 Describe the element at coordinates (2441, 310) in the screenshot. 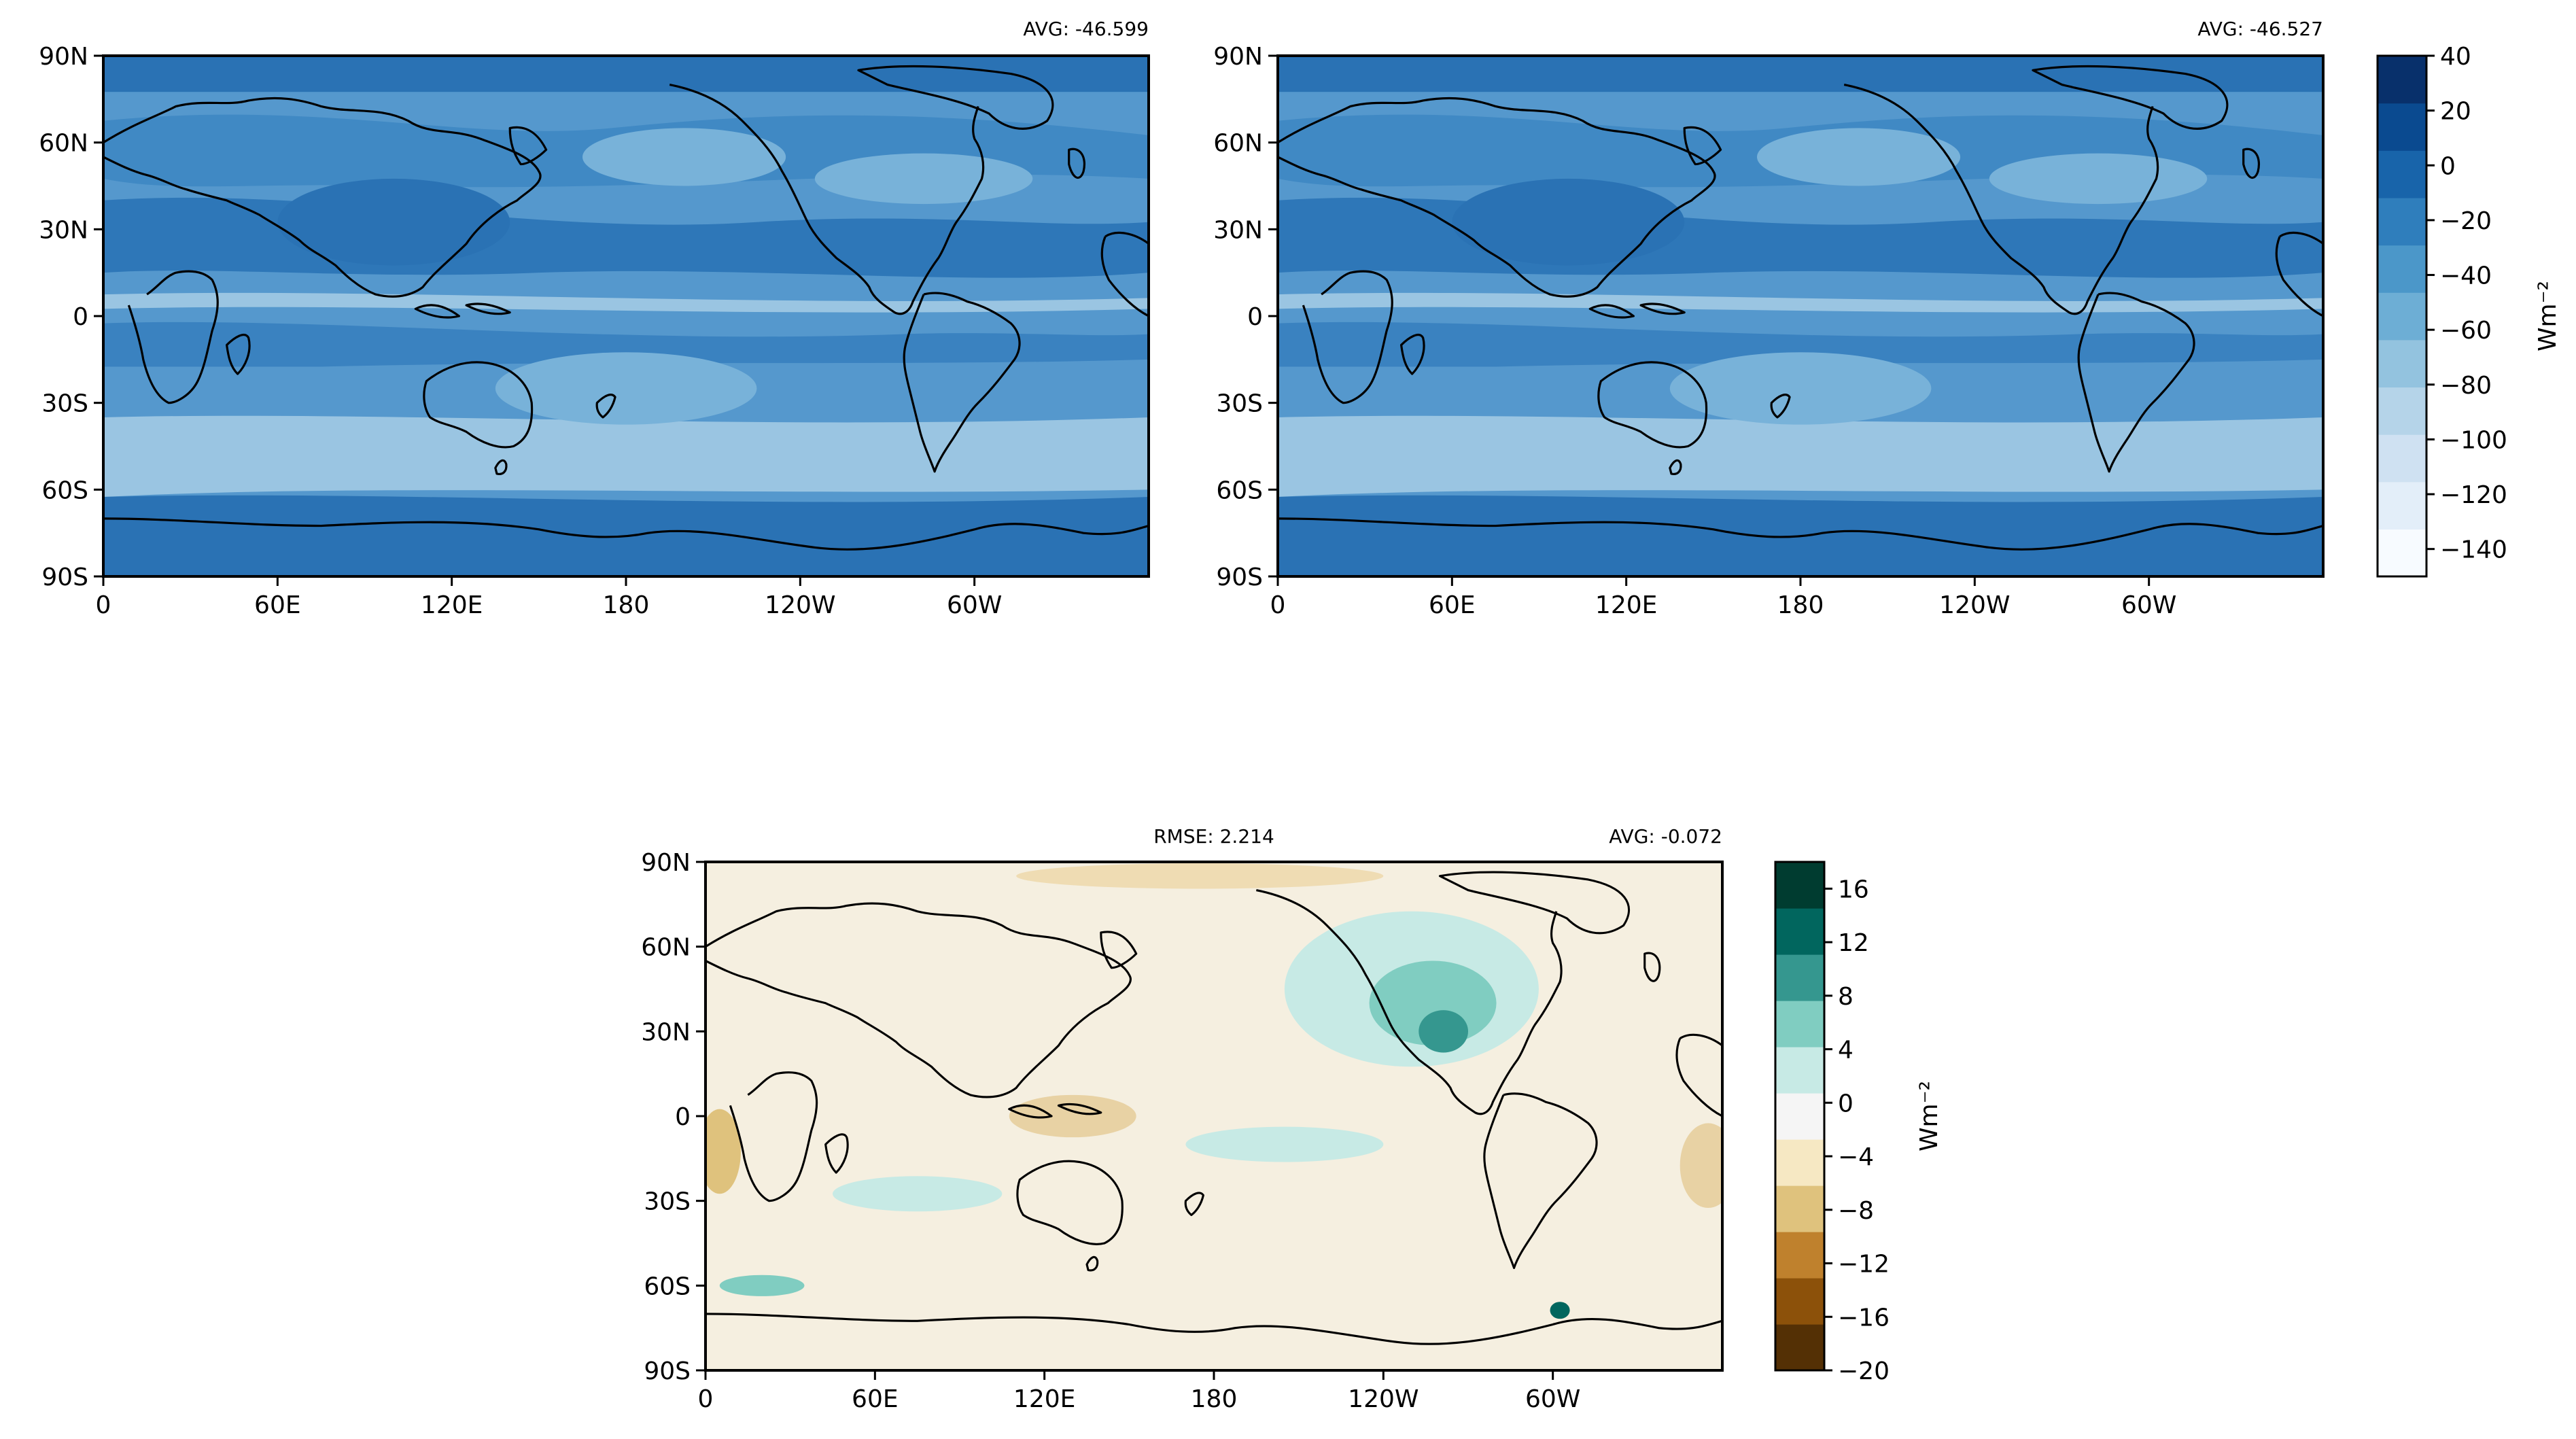

I see `colorbar-blues: 40 20 0 −20 −40 −60 −80 −100 −120 −140` at that location.